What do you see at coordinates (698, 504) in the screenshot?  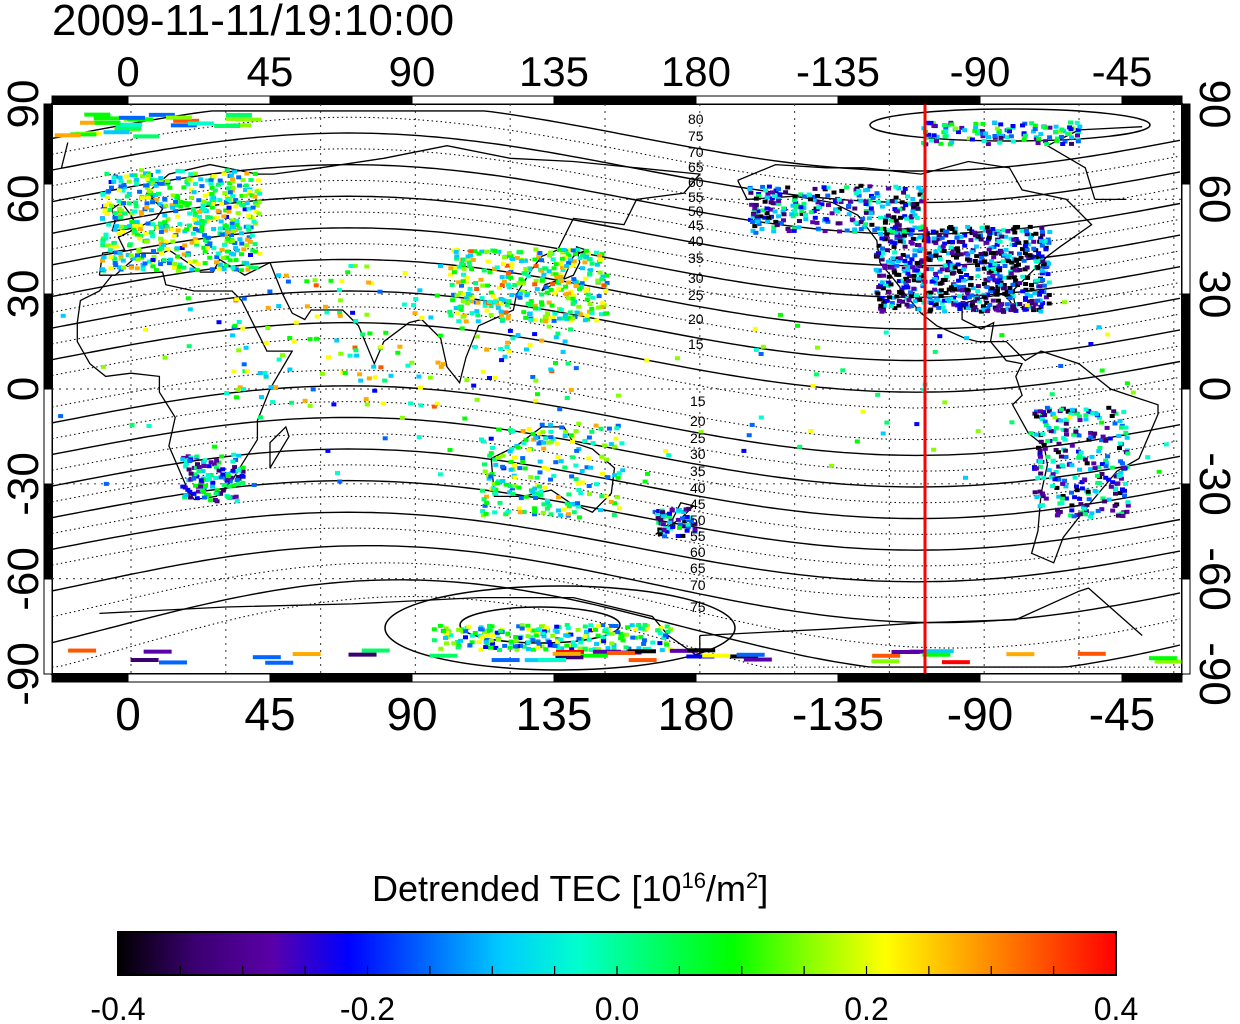 I see `contour-label-south: 45` at bounding box center [698, 504].